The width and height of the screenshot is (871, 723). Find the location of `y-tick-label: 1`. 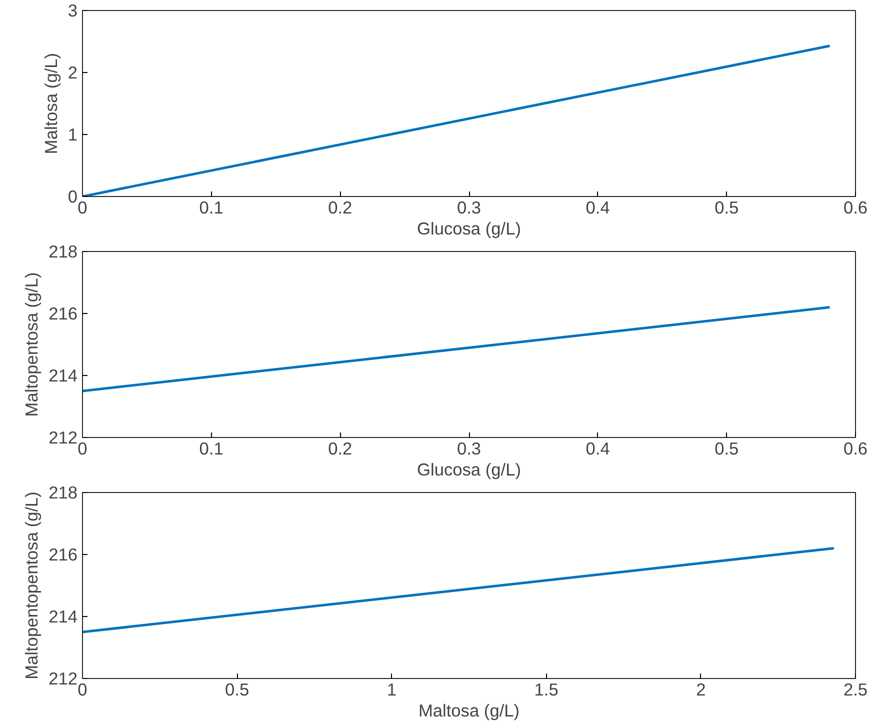

y-tick-label: 1 is located at coordinates (73, 134).